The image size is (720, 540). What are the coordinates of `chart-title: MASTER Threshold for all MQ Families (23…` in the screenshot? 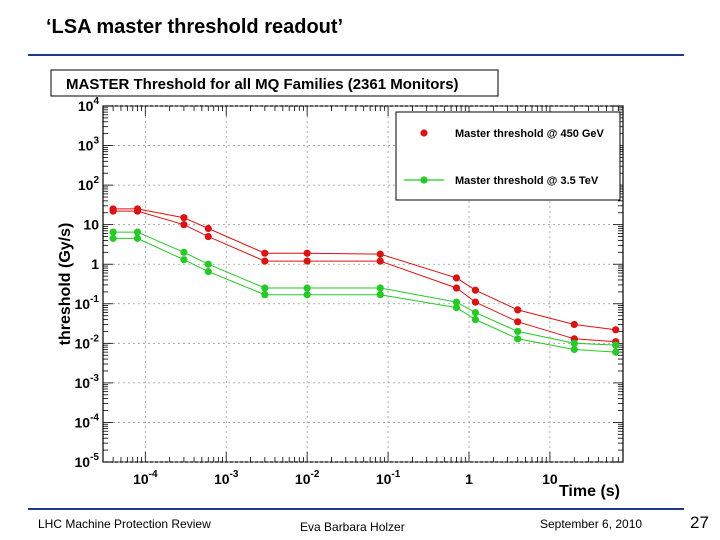 It's located at (262, 84).